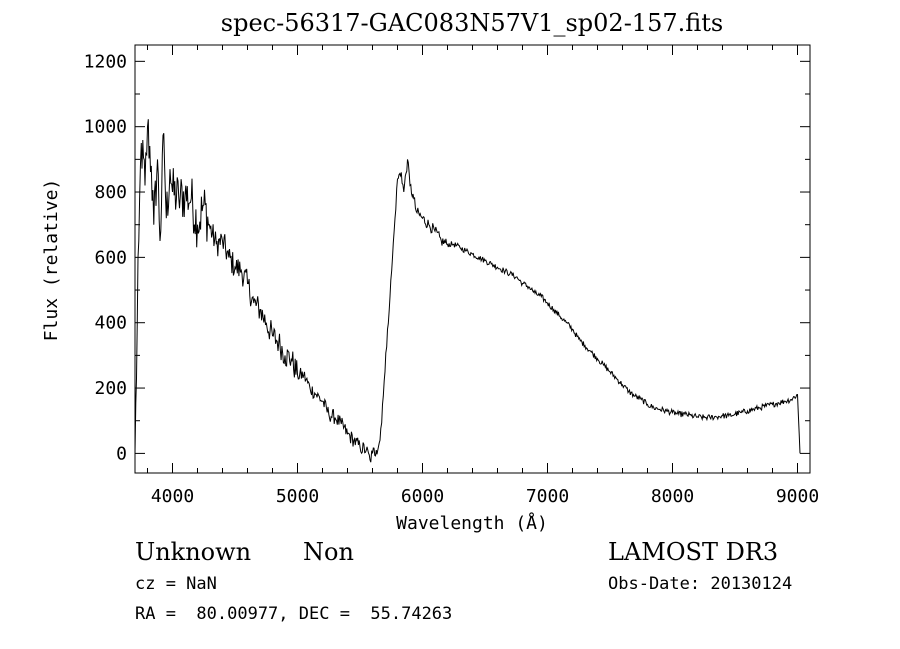  What do you see at coordinates (700, 584) in the screenshot?
I see `obs-date-text: Obs-Date: 20130124` at bounding box center [700, 584].